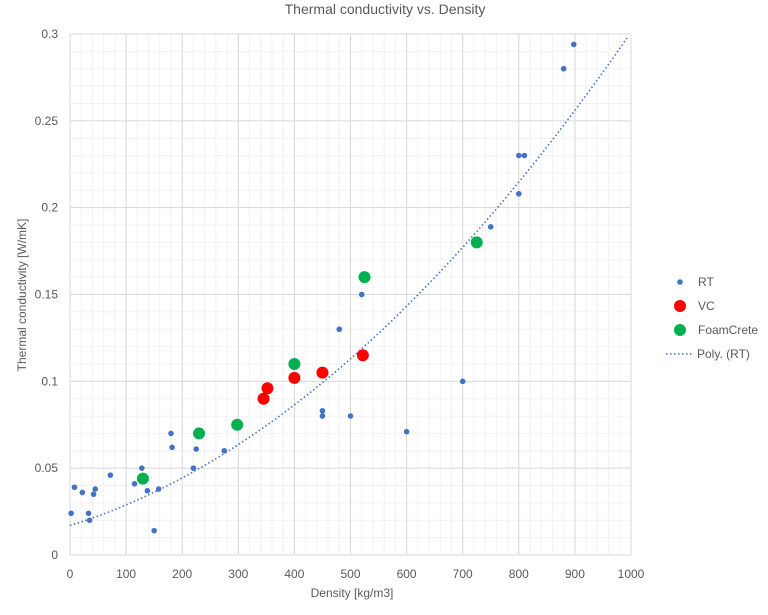 Image resolution: width=768 pixels, height=615 pixels. What do you see at coordinates (350, 574) in the screenshot?
I see `x-tick-label: 500` at bounding box center [350, 574].